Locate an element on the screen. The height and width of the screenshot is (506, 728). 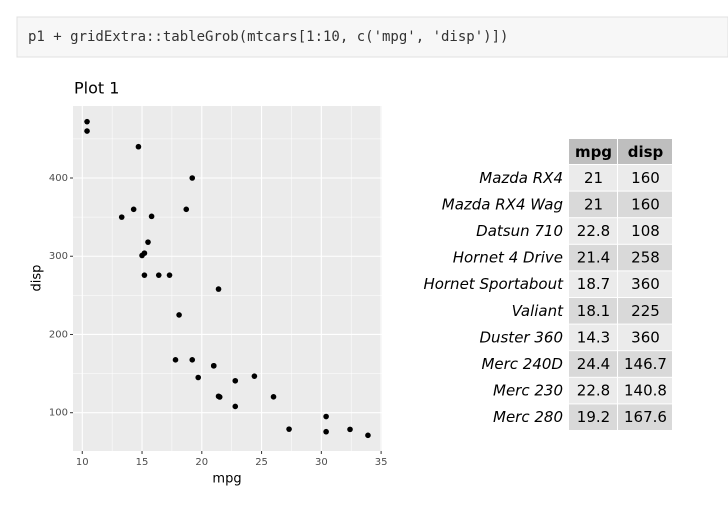
cell-text: 14.3 is located at coordinates (593, 337).